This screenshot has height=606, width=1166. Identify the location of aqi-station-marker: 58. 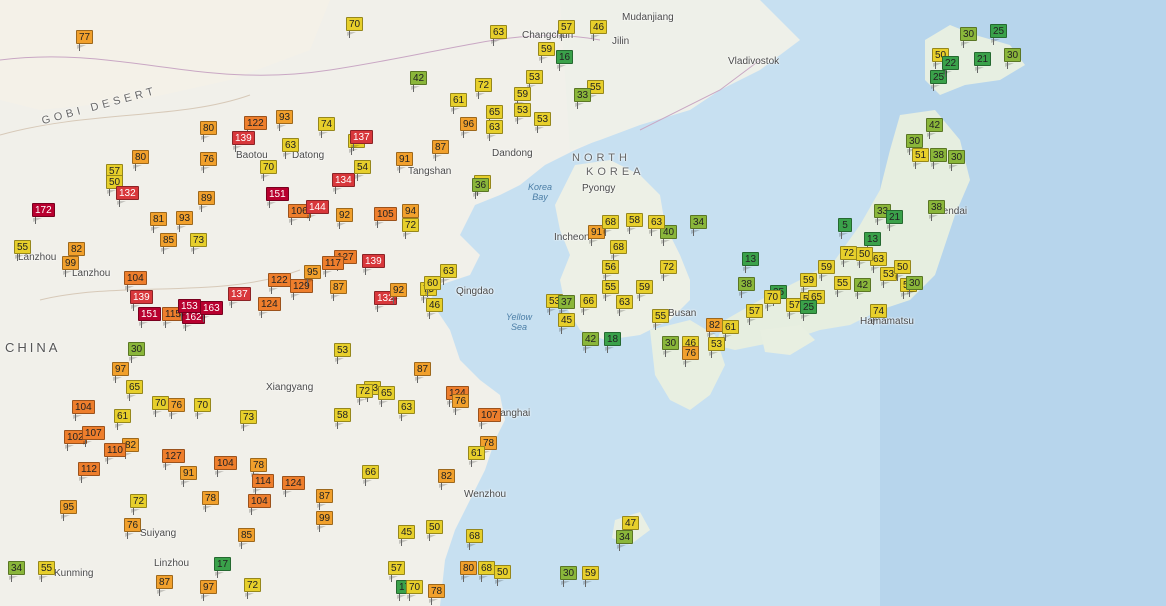
(343, 418).